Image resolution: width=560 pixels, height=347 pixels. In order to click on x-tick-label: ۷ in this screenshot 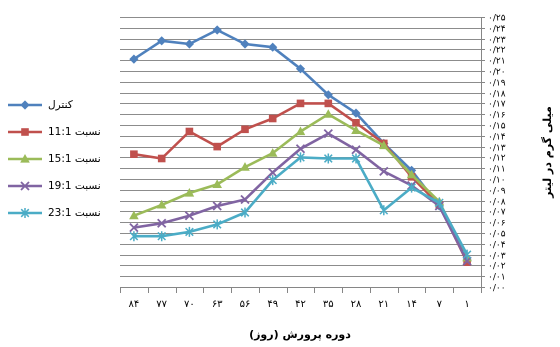, I will do `click(440, 304)`.